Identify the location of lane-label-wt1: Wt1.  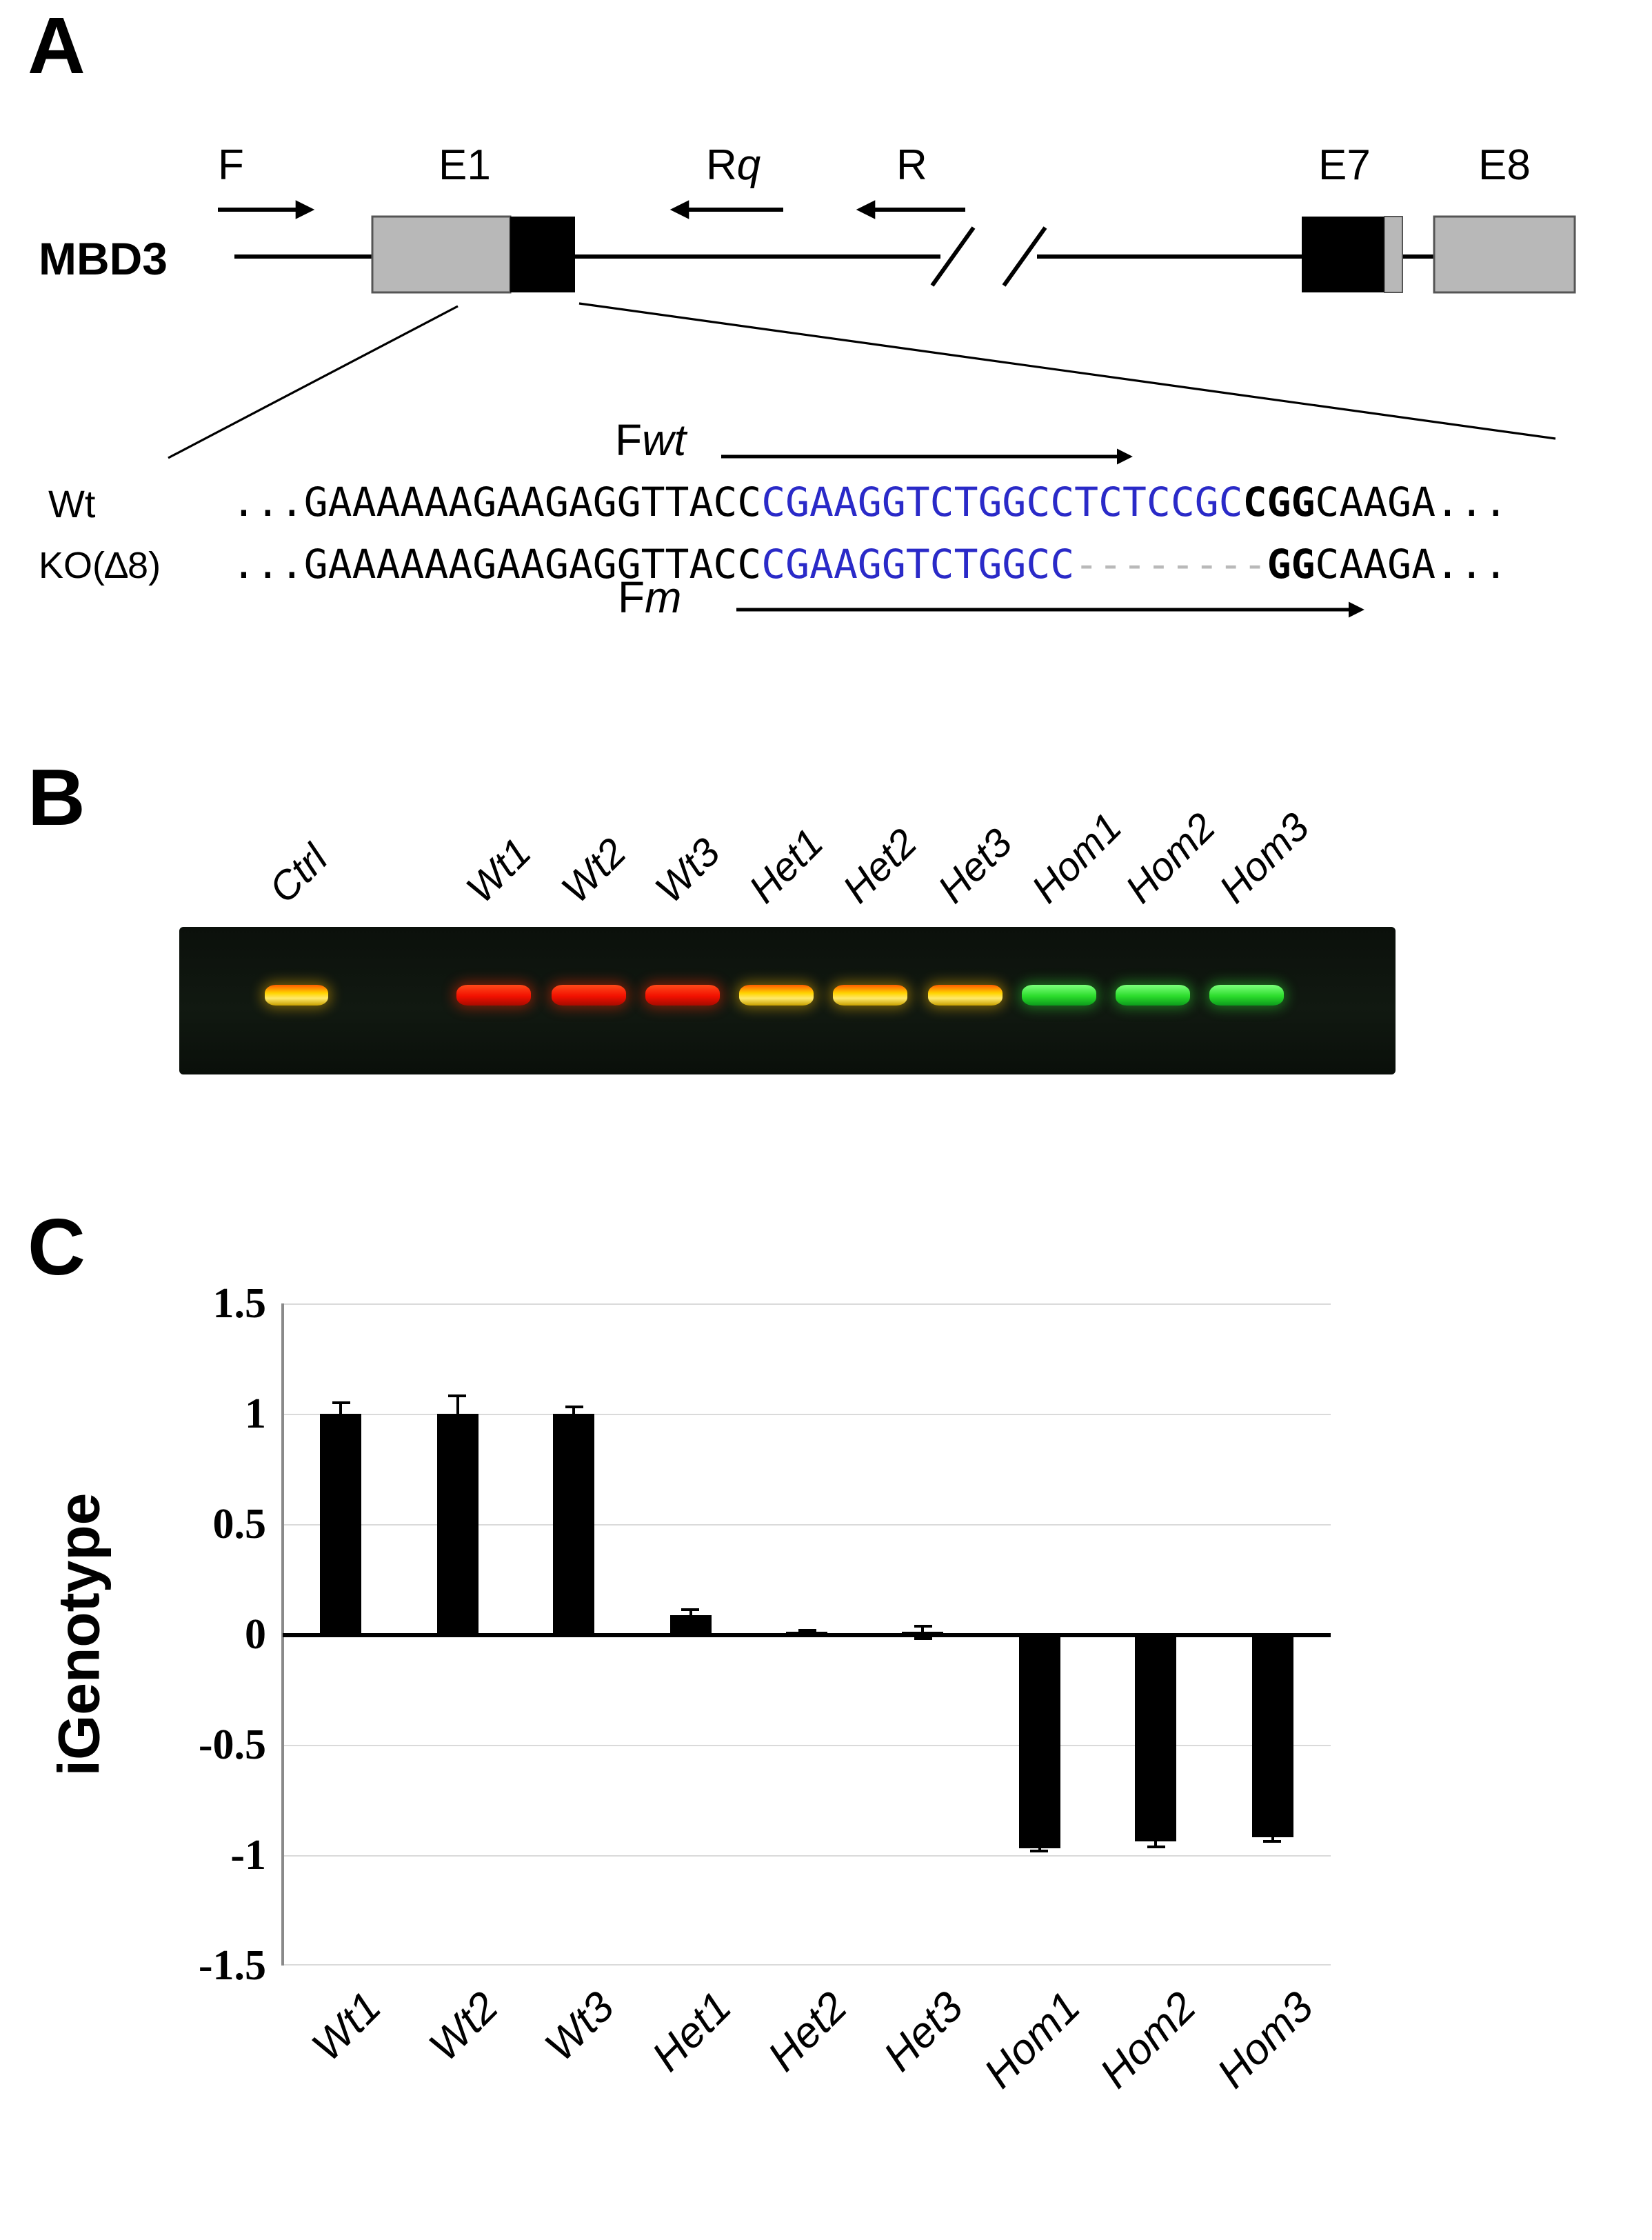
(500, 871).